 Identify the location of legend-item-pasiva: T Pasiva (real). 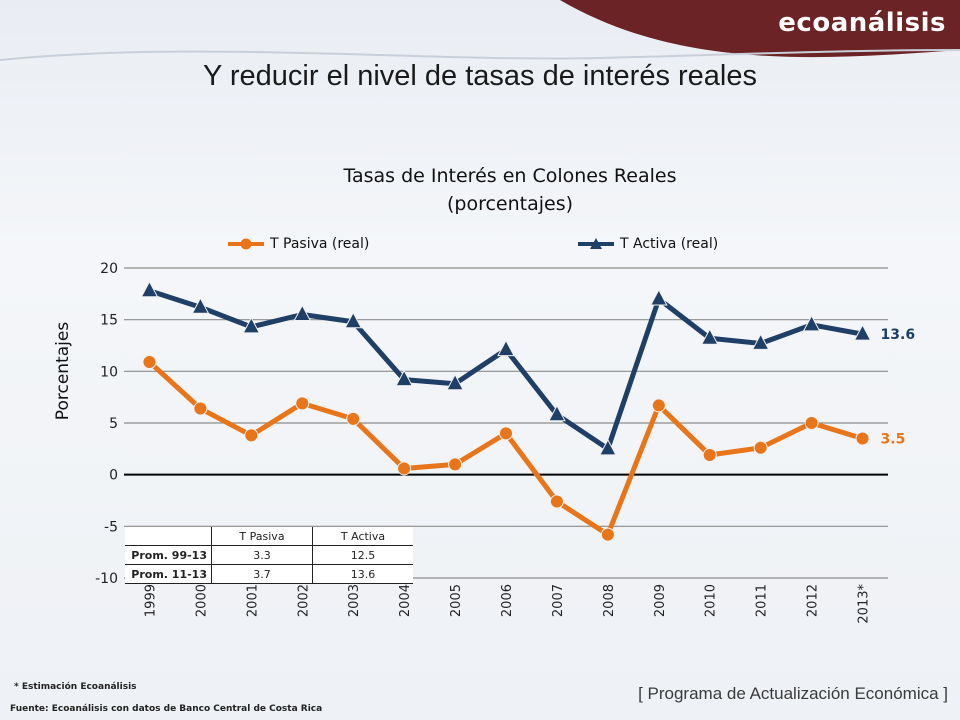
(298, 244).